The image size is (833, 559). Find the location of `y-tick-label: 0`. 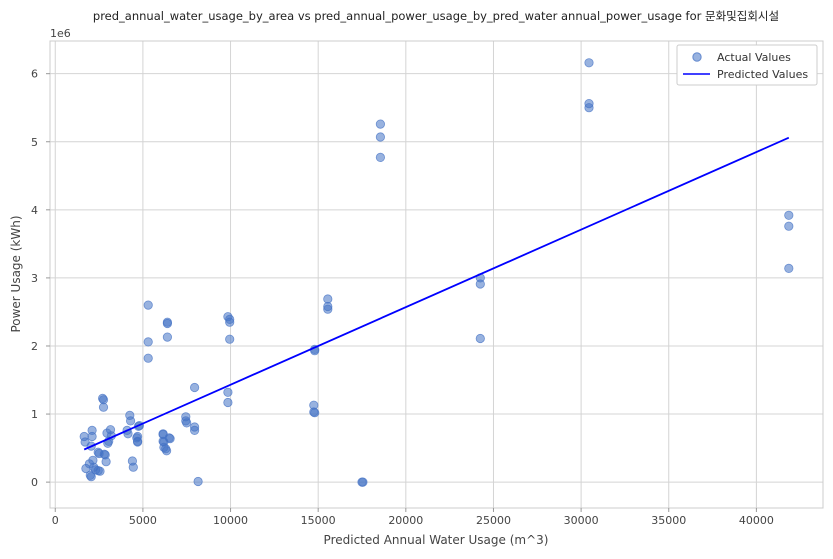

y-tick-label: 0 is located at coordinates (34, 482).